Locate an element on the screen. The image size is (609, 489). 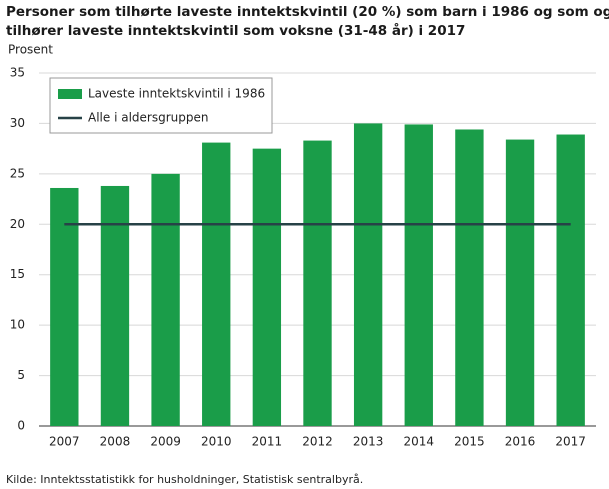
y-tick-label: 0 is located at coordinates (21, 426).